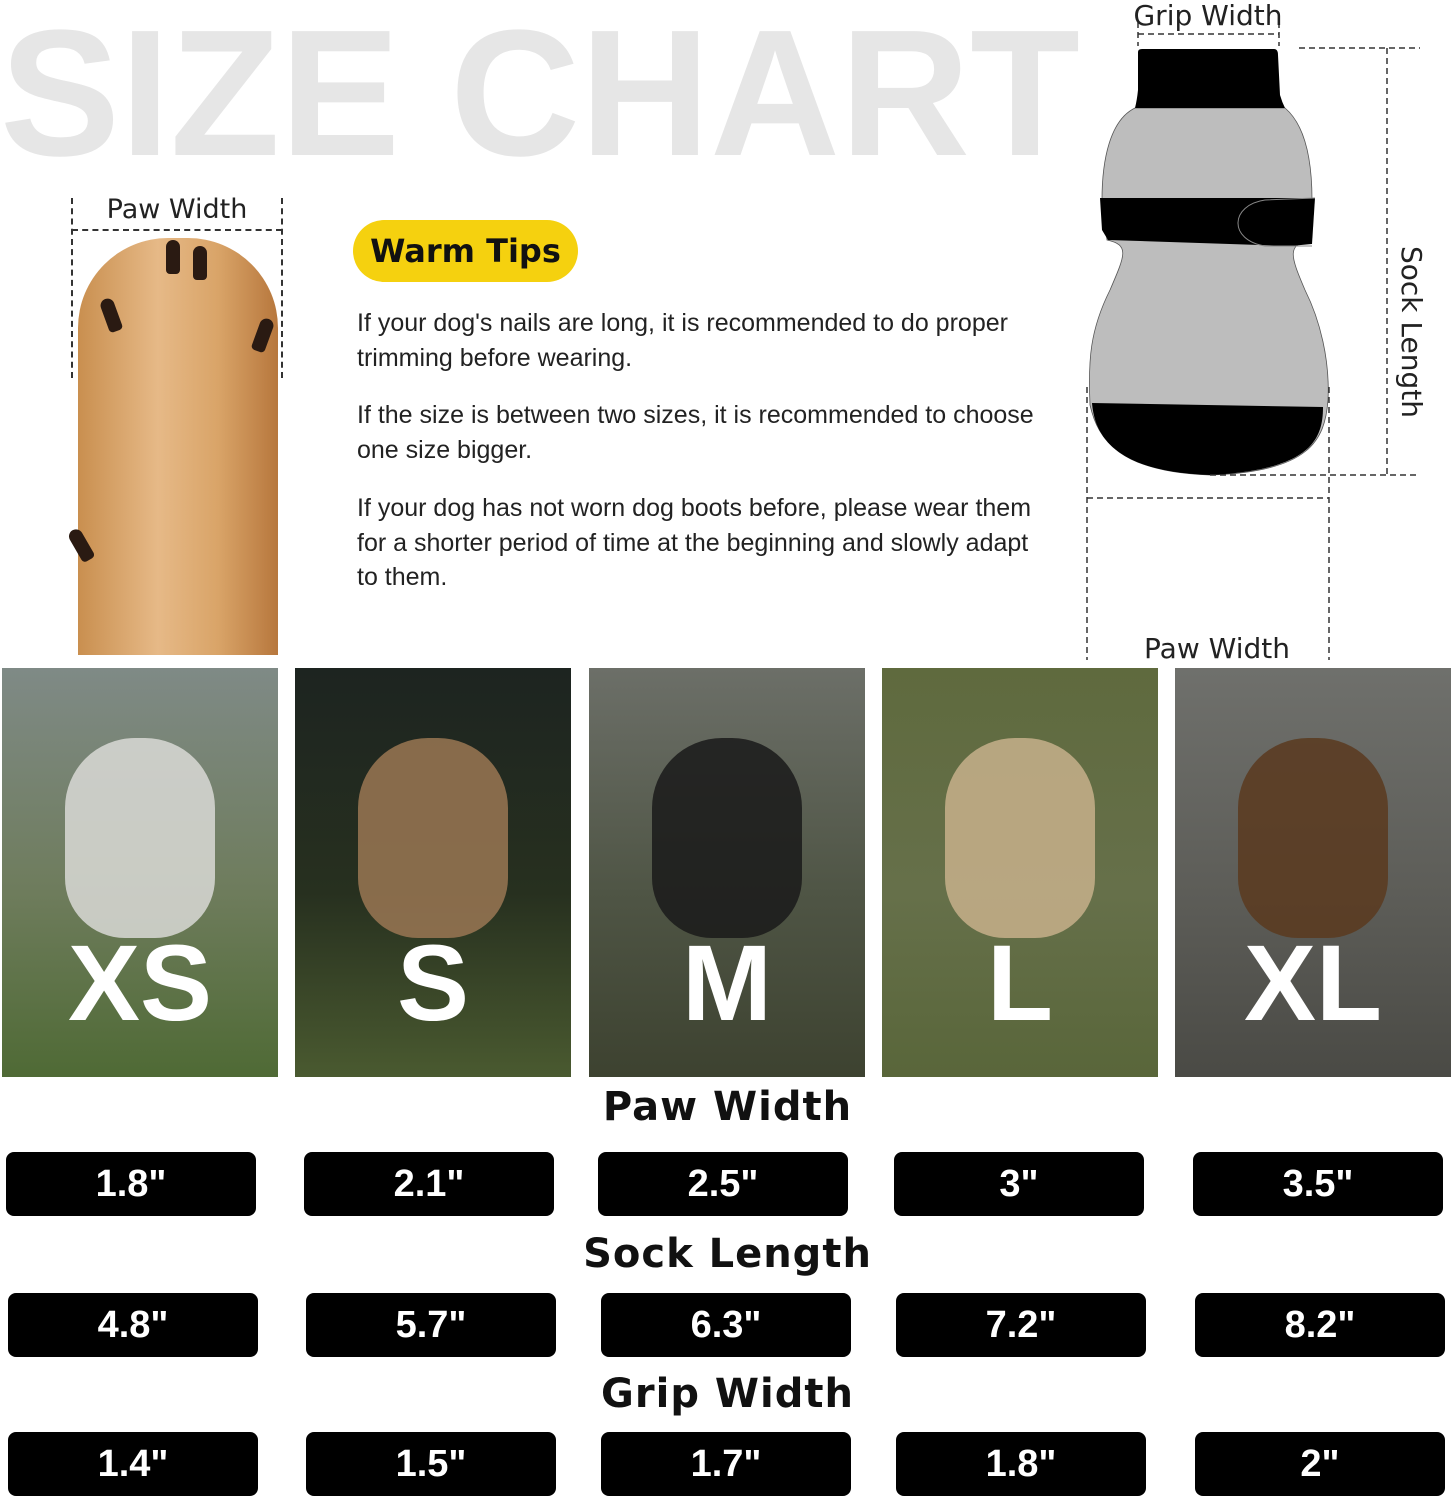 The image size is (1455, 1500). Describe the element at coordinates (1020, 982) in the screenshot. I see `size-label-l: L` at that location.